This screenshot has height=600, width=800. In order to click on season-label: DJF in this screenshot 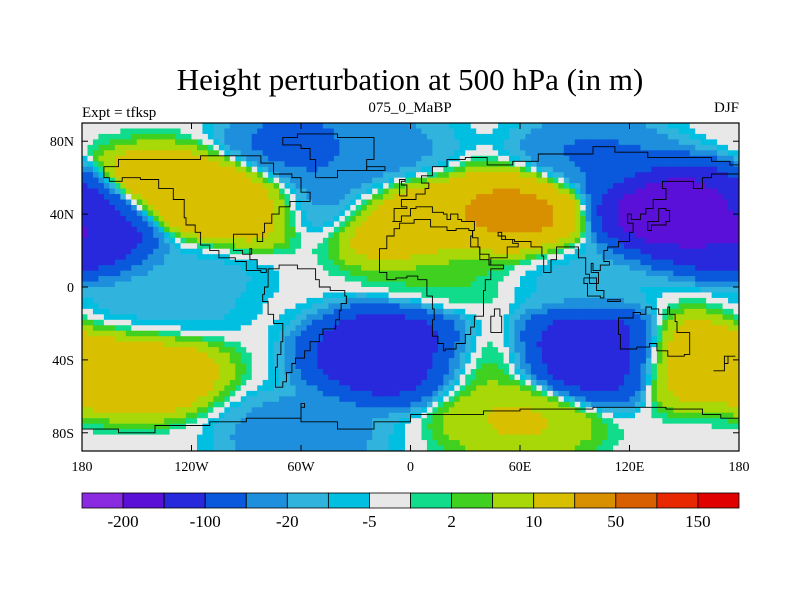, I will do `click(726, 108)`.